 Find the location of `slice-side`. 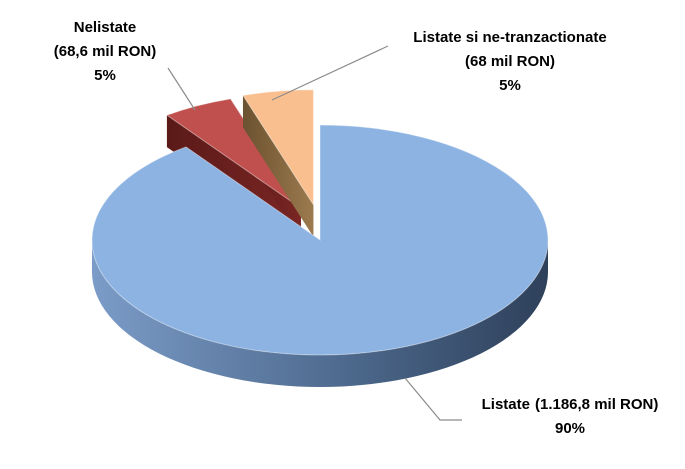

slice-side is located at coordinates (278, 166).